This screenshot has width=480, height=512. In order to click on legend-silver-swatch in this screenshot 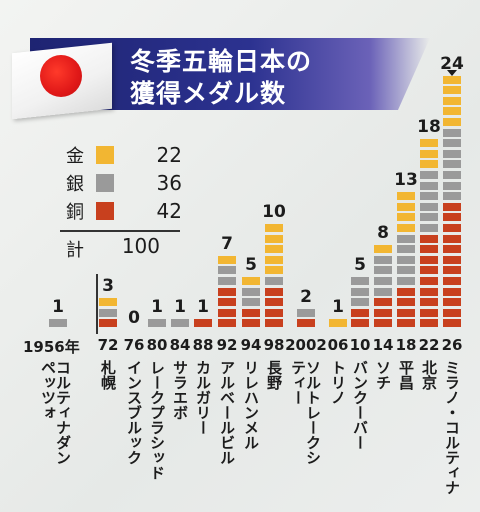, I will do `click(105, 183)`.